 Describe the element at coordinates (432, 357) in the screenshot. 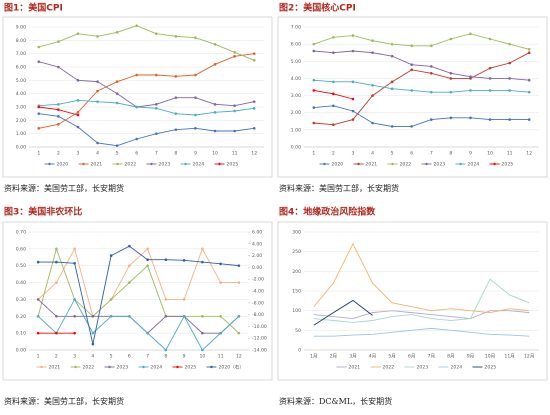

I see `x-tick-label: 7月` at that location.